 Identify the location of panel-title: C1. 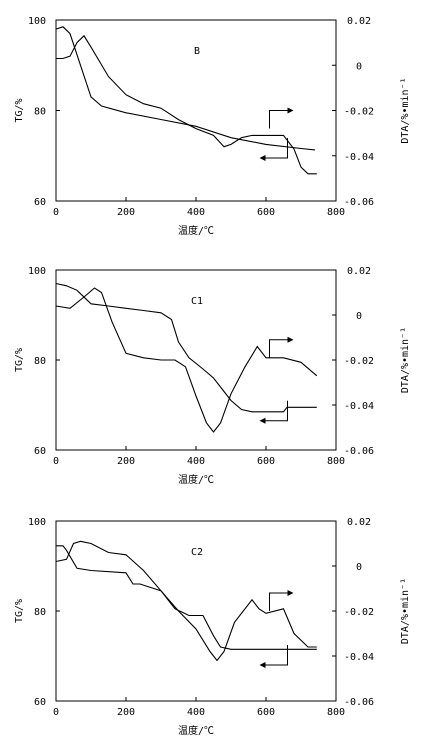
(197, 301).